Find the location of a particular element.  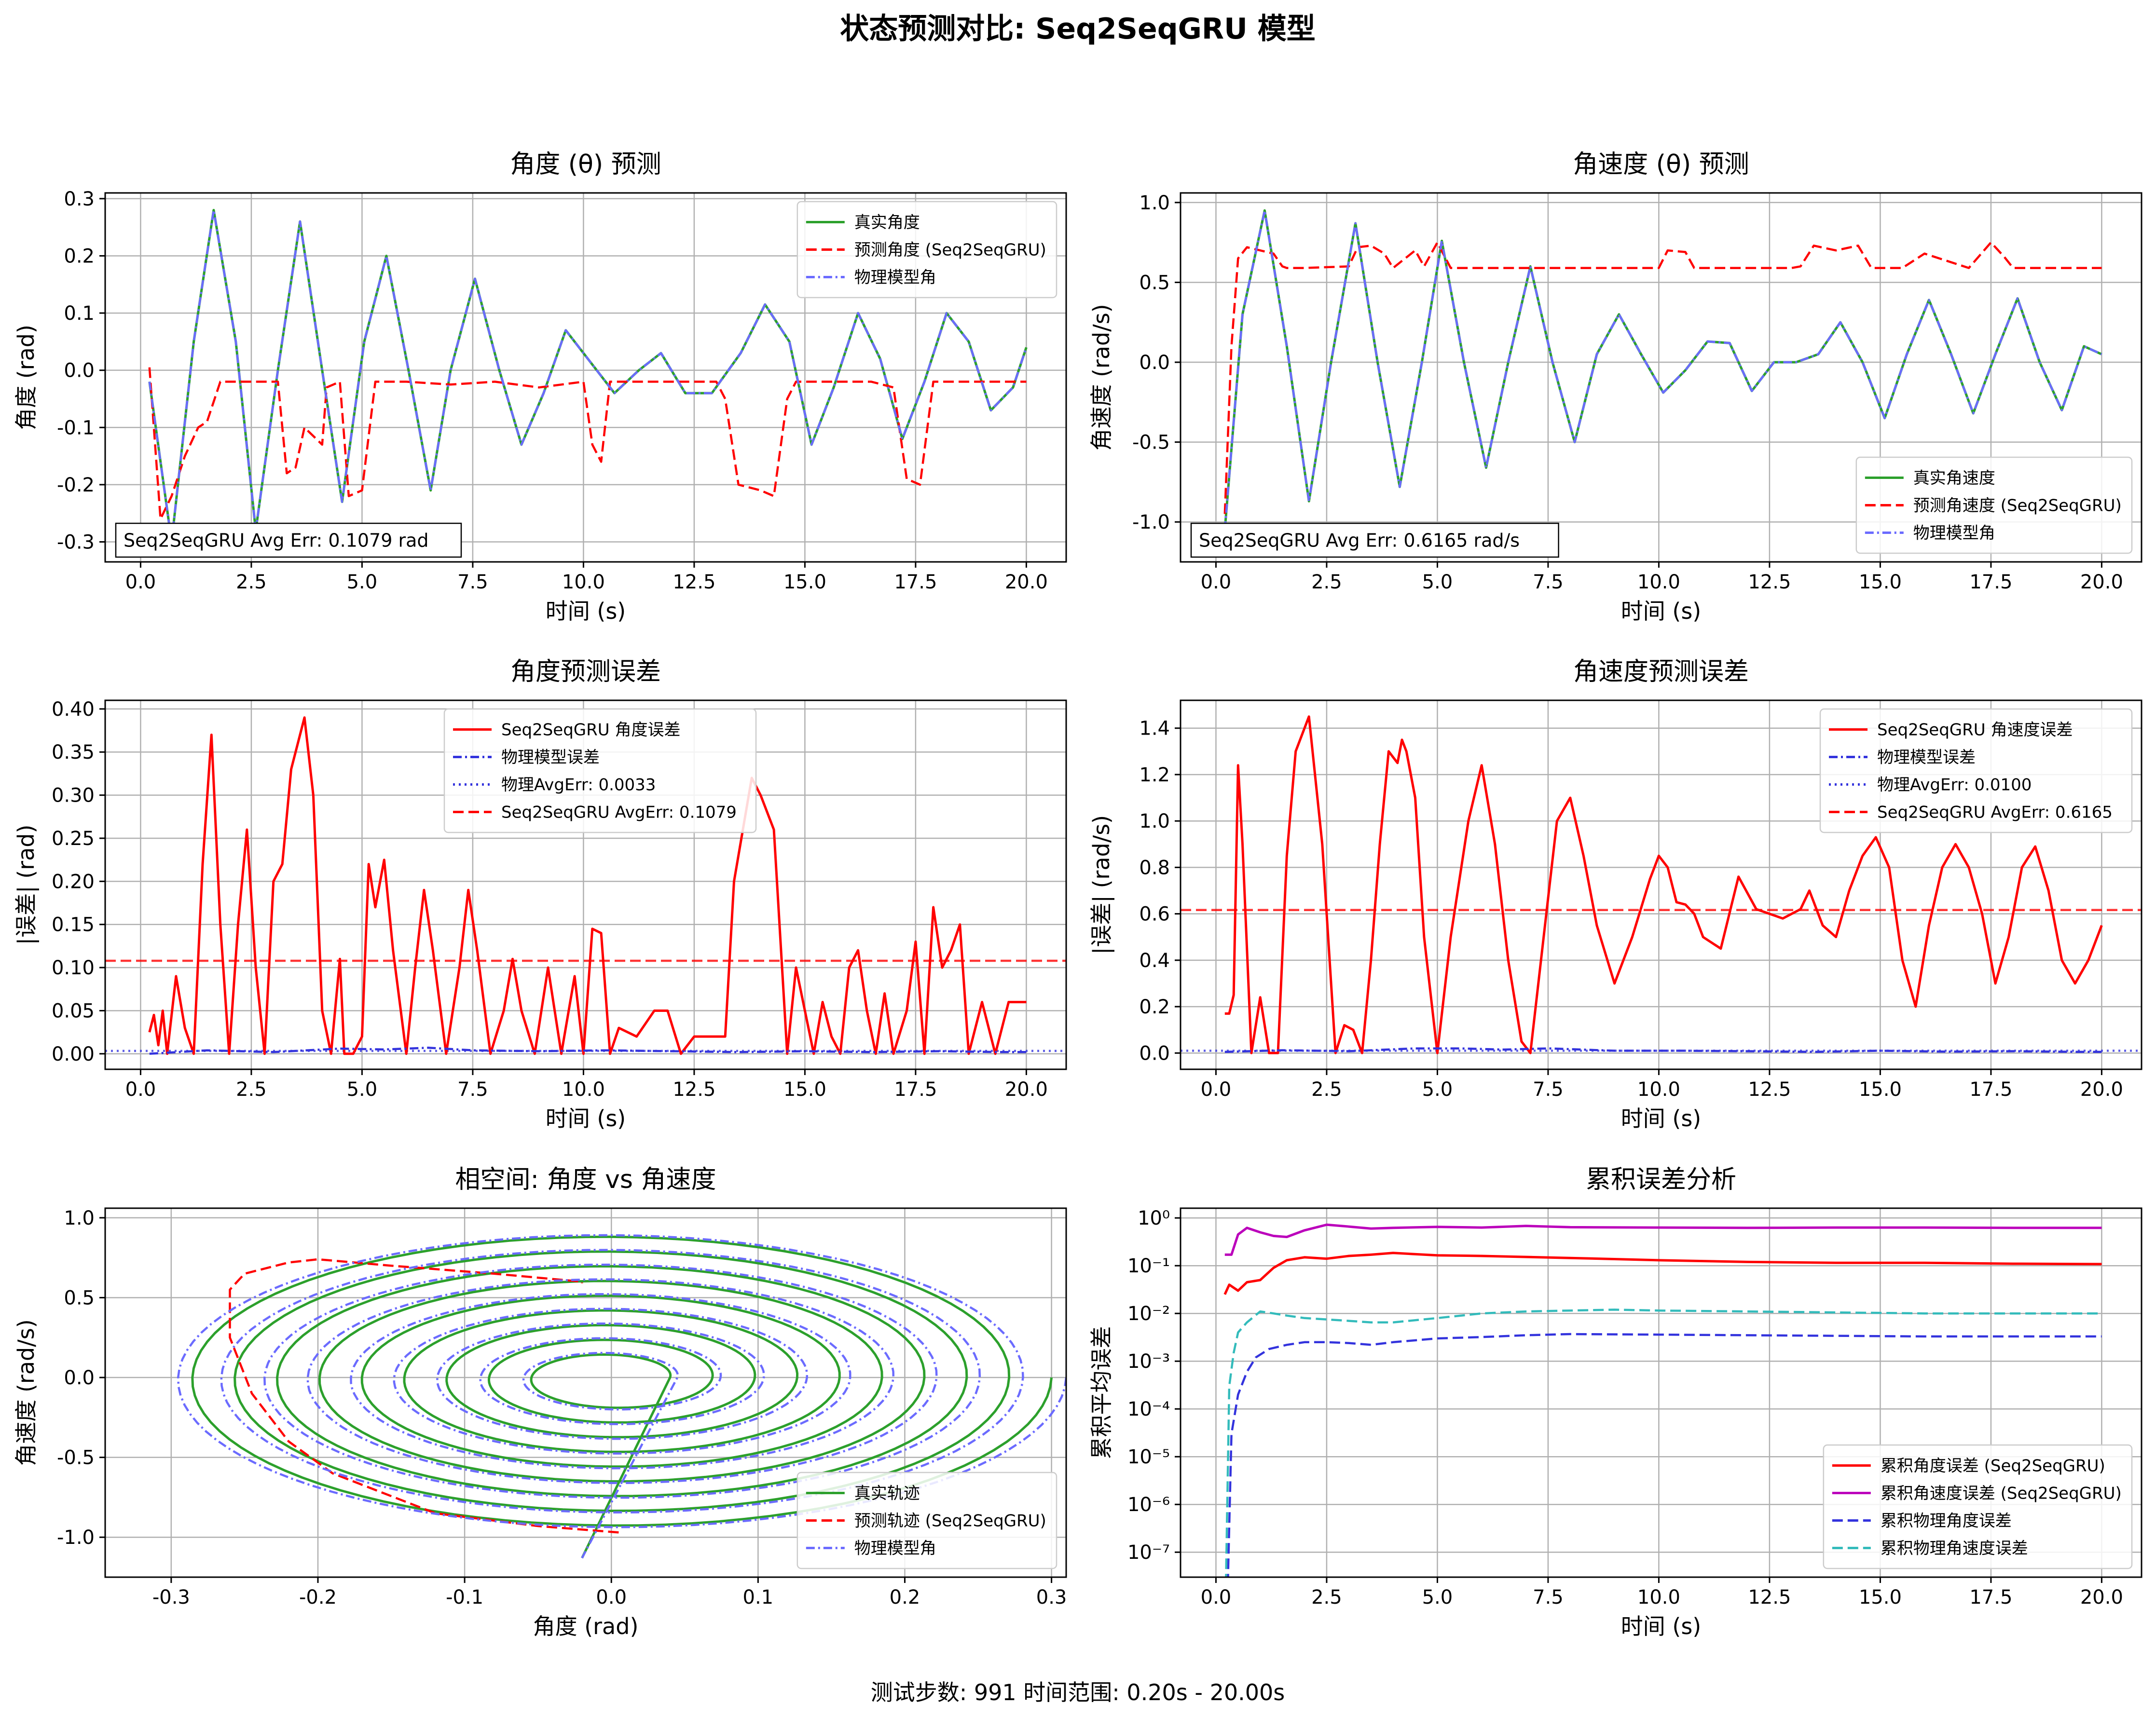

x-tick-label: 0.3 is located at coordinates (1051, 1597).